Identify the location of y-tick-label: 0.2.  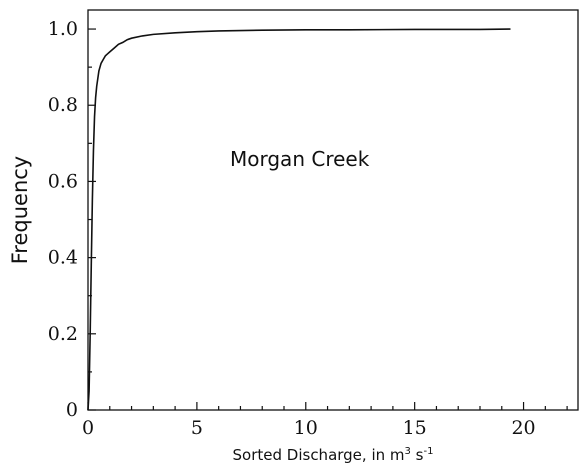
(63, 334).